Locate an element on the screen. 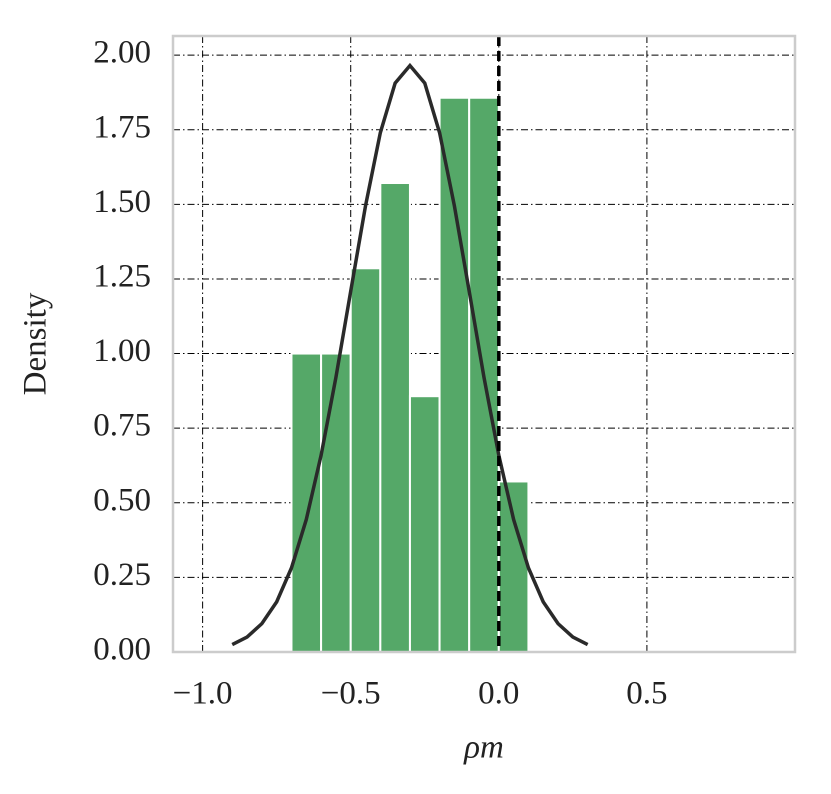 Image resolution: width=831 pixels, height=794 pixels. y-tick-label: 1.00 is located at coordinates (122, 351).